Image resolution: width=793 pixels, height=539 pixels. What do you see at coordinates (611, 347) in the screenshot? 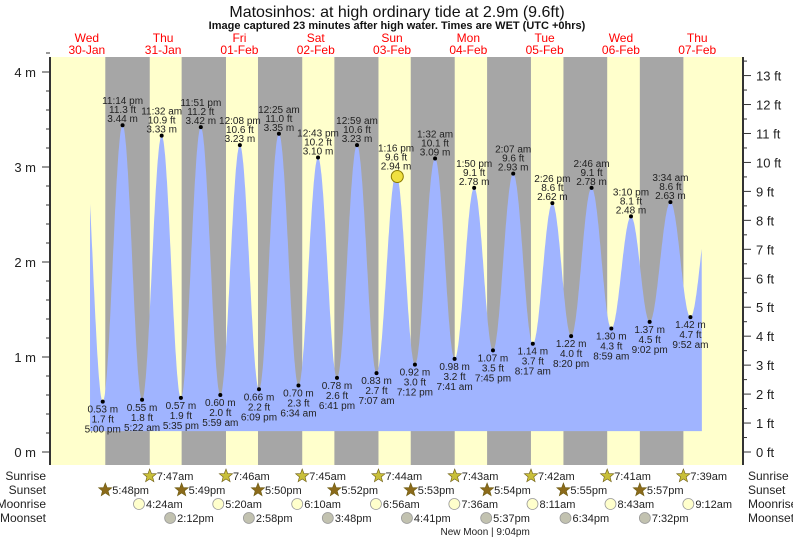
I see `low-tide-ft: 4.3 ft` at bounding box center [611, 347].